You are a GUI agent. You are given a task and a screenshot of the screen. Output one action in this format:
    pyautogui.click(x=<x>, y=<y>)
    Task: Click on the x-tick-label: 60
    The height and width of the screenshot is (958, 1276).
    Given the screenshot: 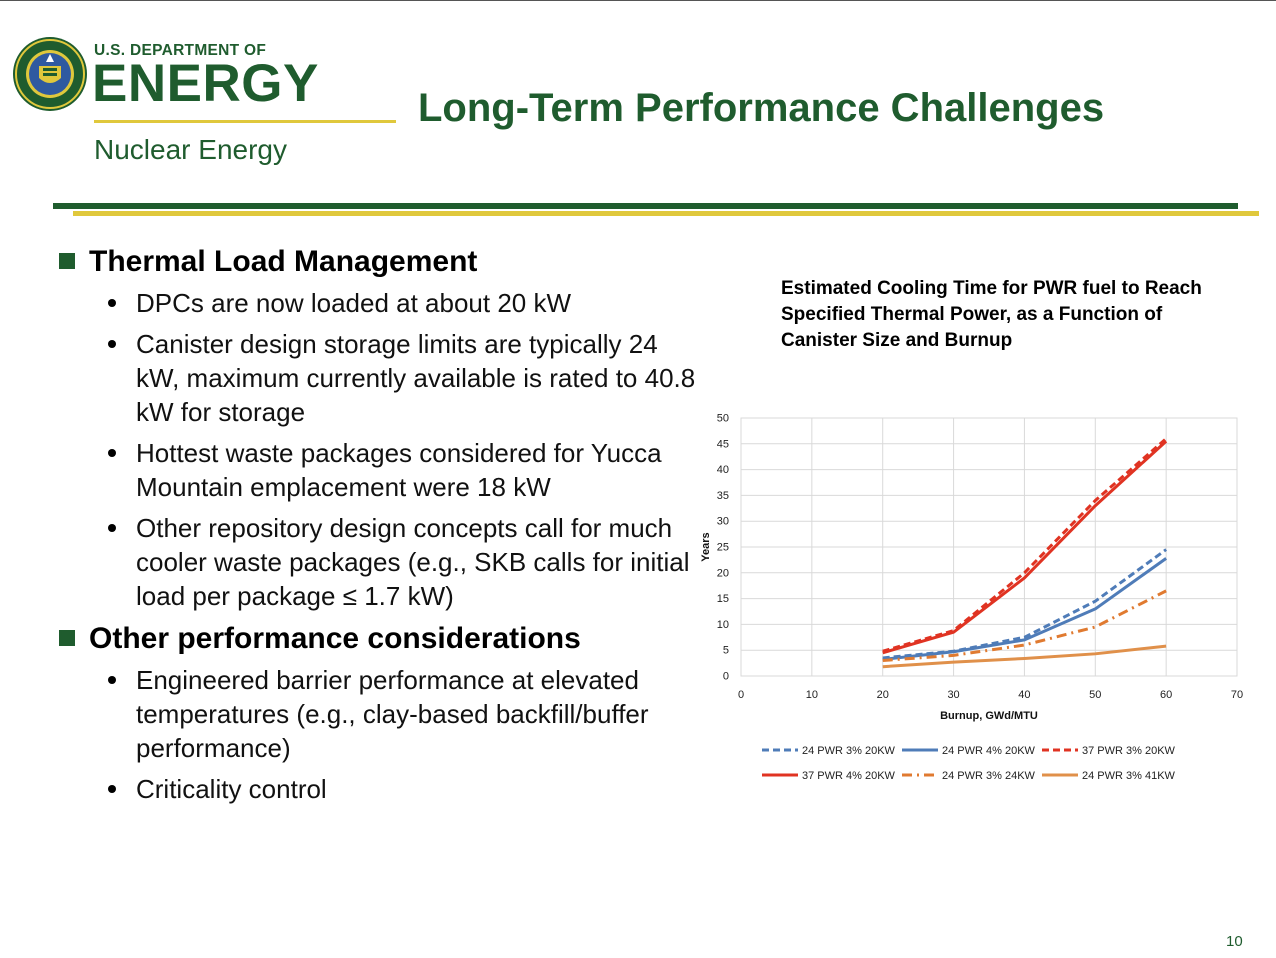 What is the action you would take?
    pyautogui.click(x=1166, y=695)
    